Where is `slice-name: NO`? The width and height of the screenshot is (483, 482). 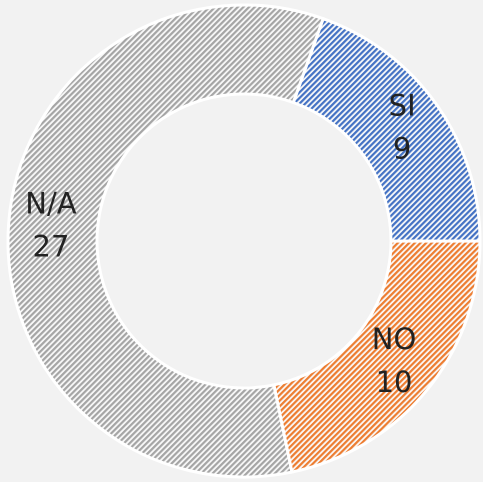
slice-name: NO is located at coordinates (394, 339).